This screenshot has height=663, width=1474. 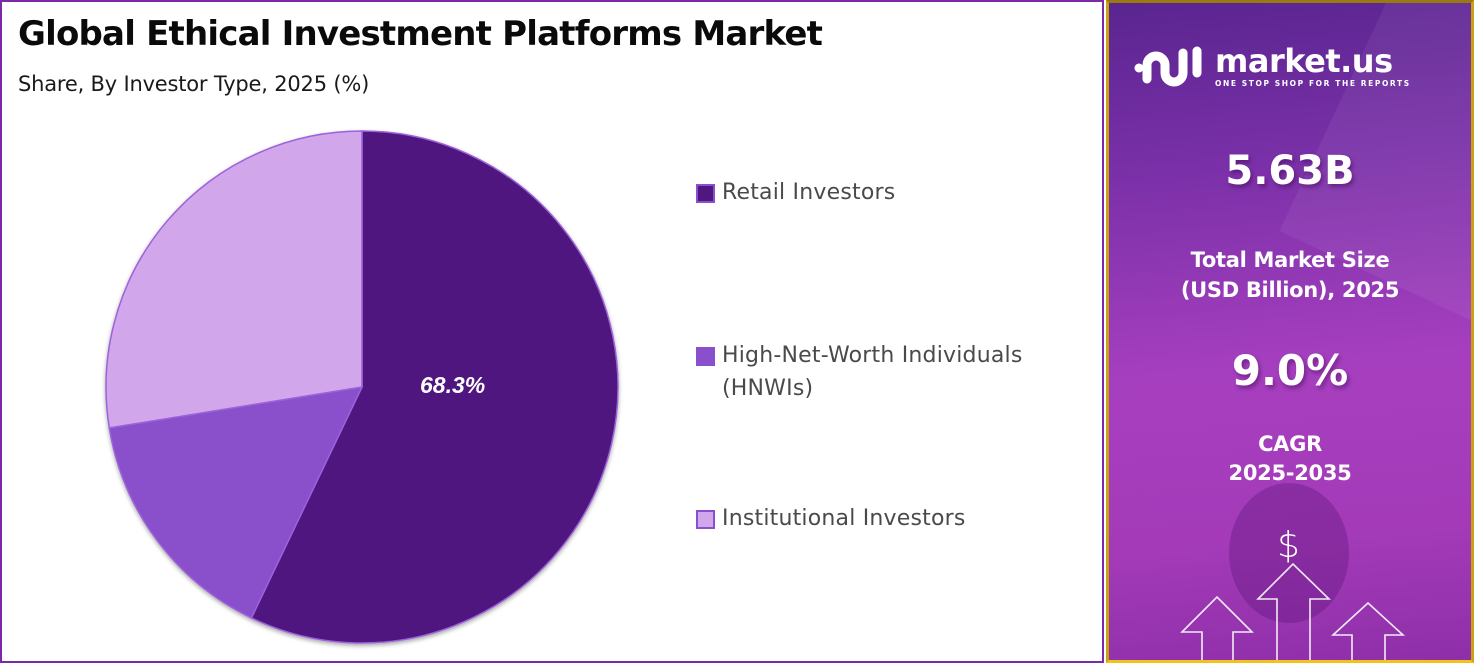 What do you see at coordinates (453, 385) in the screenshot?
I see `pie-data-label: 68.3%` at bounding box center [453, 385].